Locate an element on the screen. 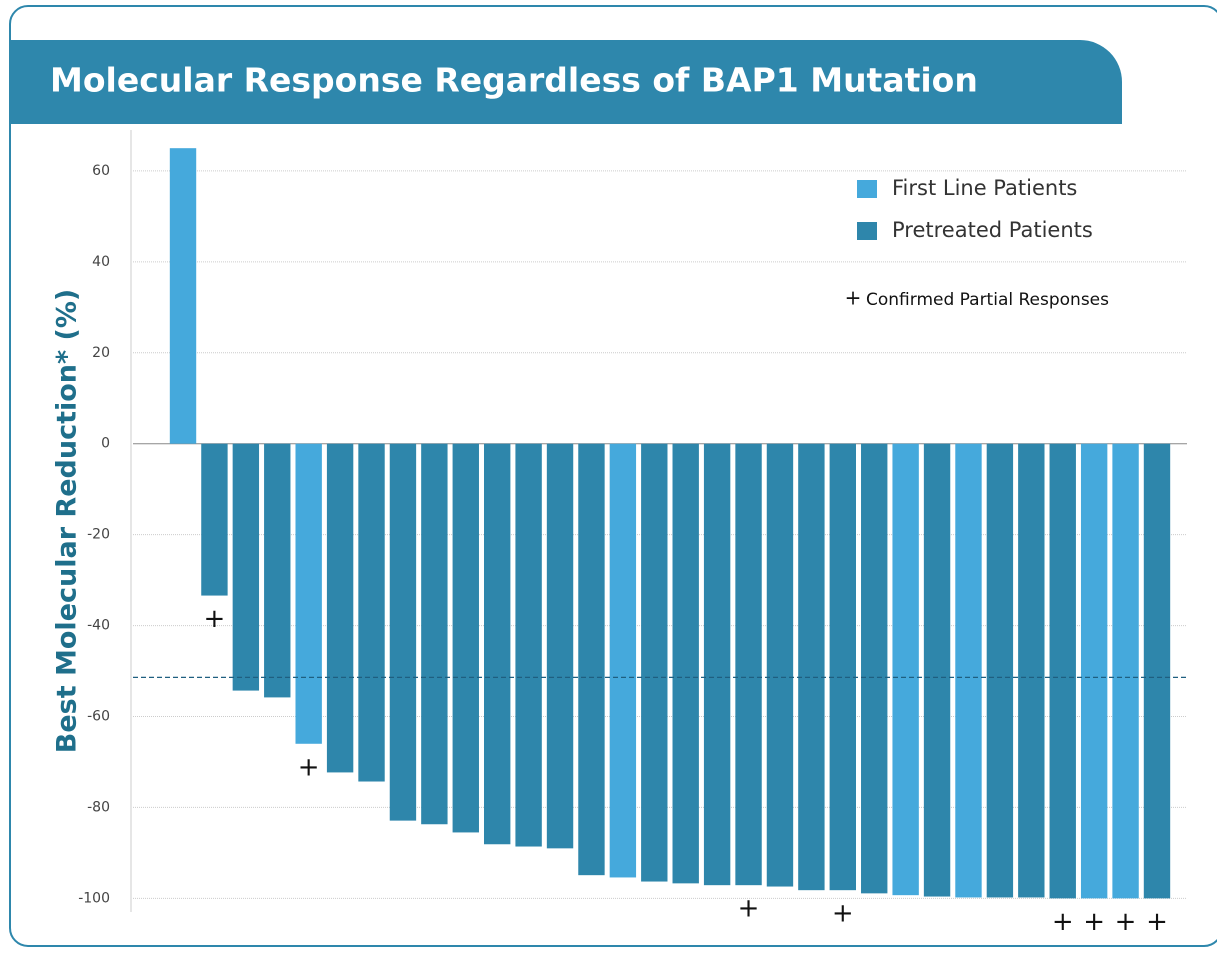 The image size is (1217, 958). y-tick-label: -80 is located at coordinates (98, 807).